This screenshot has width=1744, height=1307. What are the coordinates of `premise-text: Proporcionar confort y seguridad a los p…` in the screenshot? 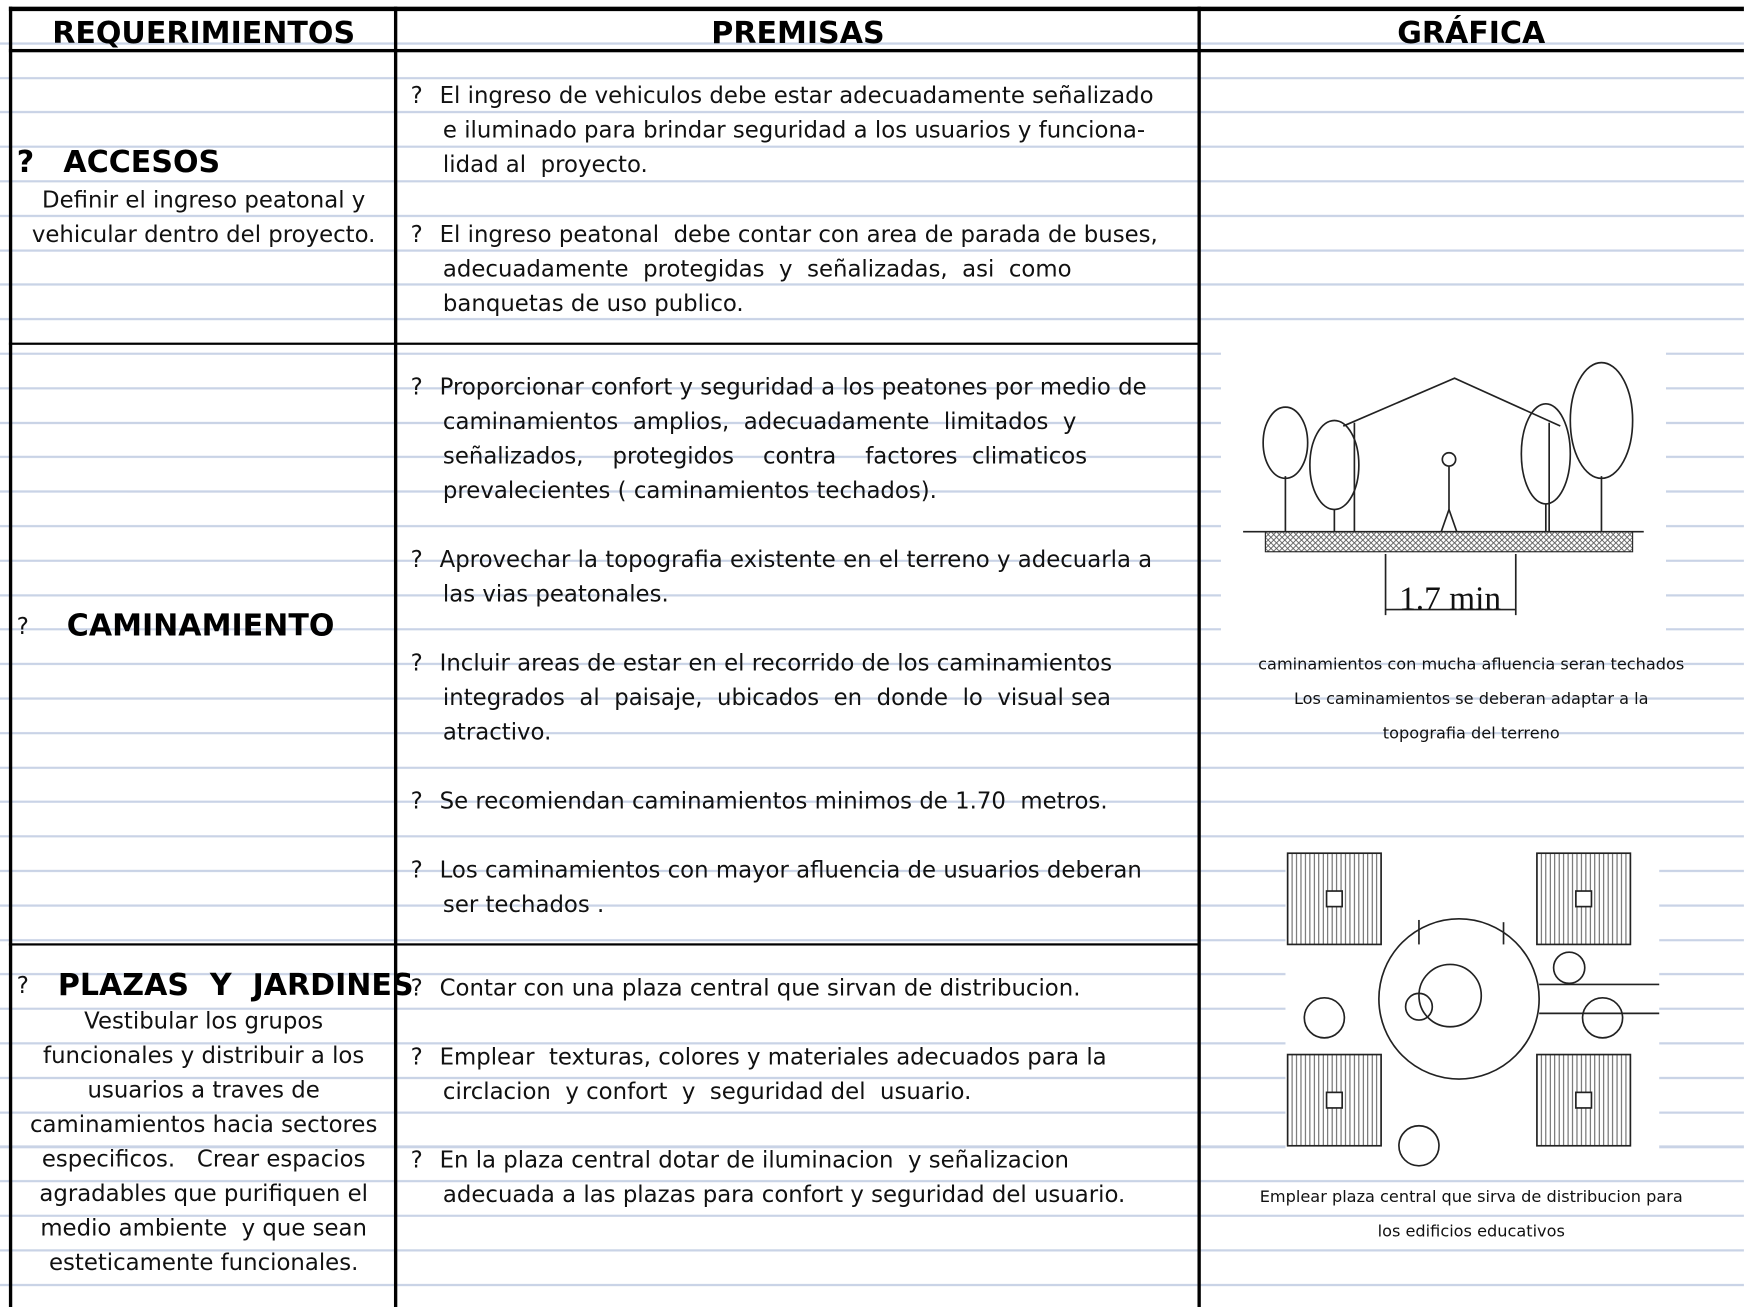 It's located at (793, 387).